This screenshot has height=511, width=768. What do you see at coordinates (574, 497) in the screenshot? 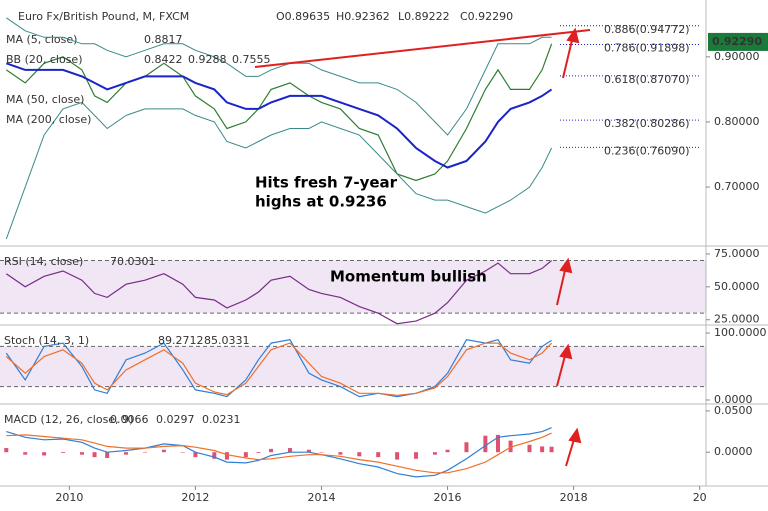
I see `x-tick-label: 2018` at bounding box center [574, 497].